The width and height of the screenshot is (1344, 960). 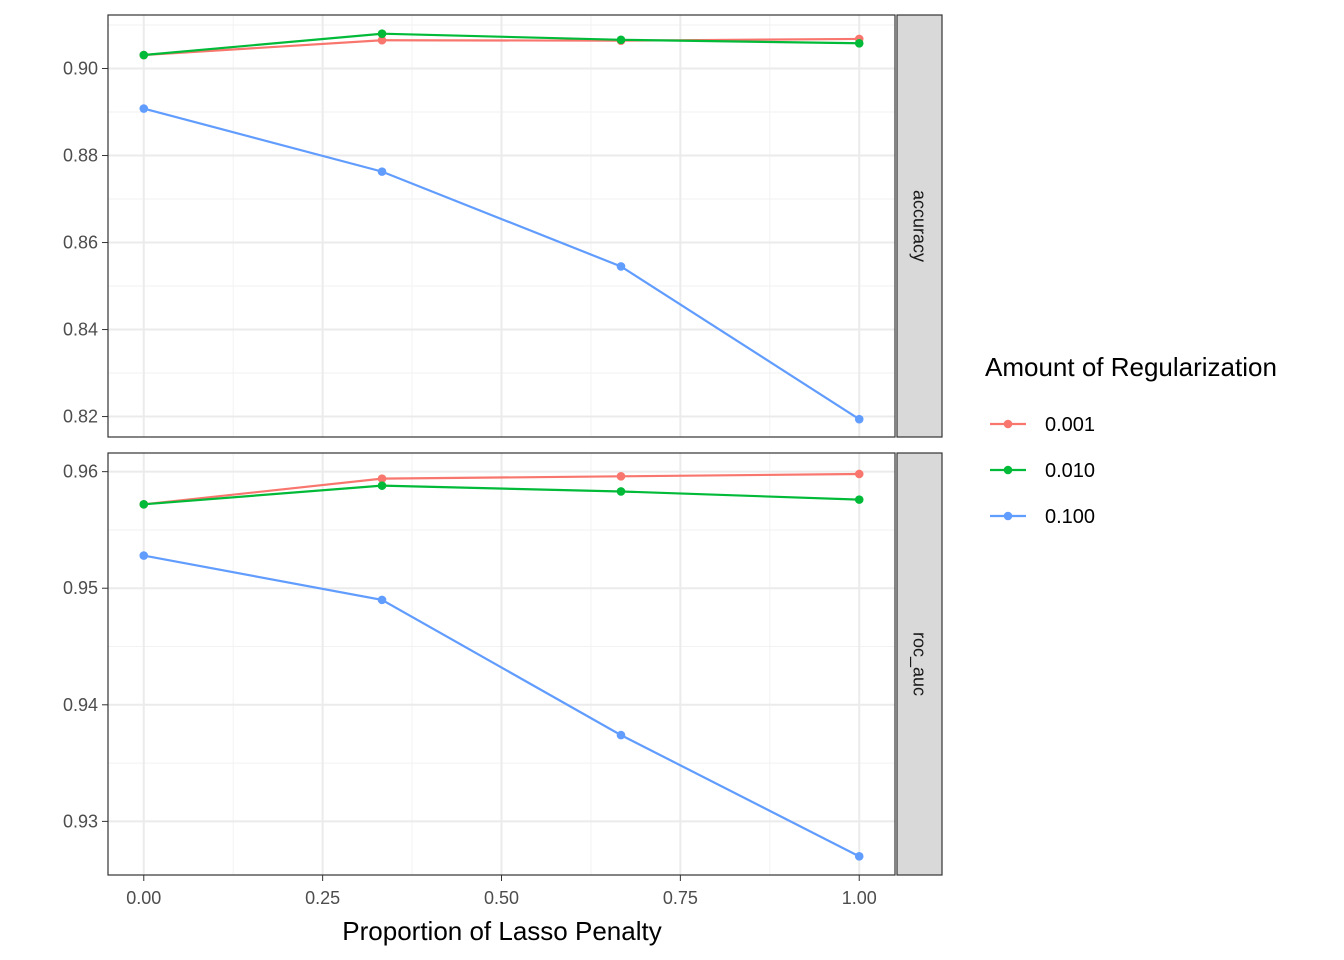 I want to click on x-tick-label: 0.50, so click(x=501, y=898).